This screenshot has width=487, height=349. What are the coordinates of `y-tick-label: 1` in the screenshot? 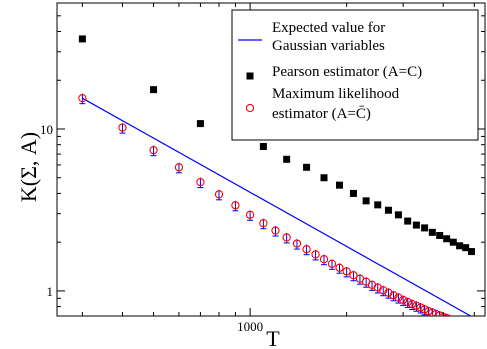 It's located at (50, 291).